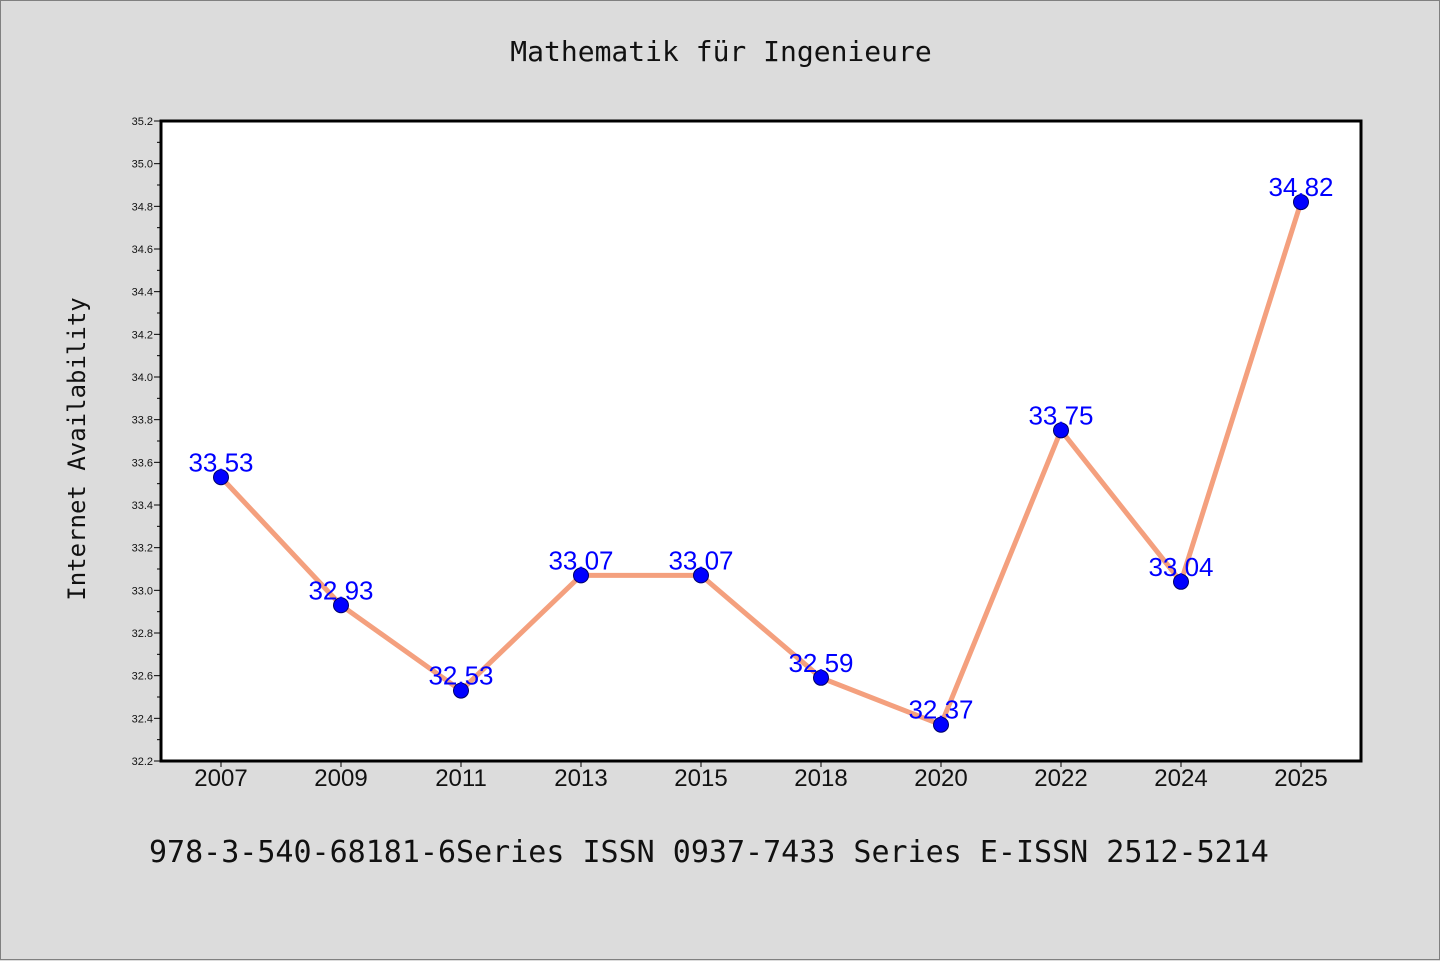 The image size is (1440, 961). I want to click on y-tick-label: 34.6, so click(142, 250).